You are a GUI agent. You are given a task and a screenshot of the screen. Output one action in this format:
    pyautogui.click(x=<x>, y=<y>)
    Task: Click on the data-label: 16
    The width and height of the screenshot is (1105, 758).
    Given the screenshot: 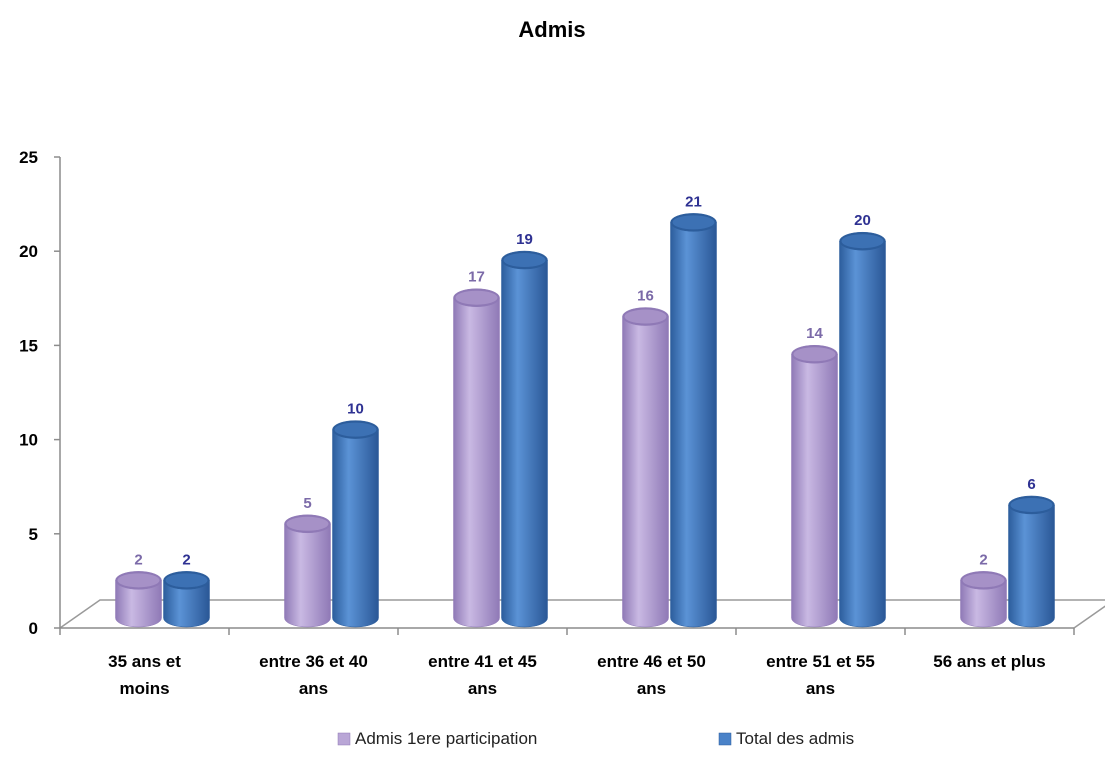 What is the action you would take?
    pyautogui.click(x=645, y=296)
    